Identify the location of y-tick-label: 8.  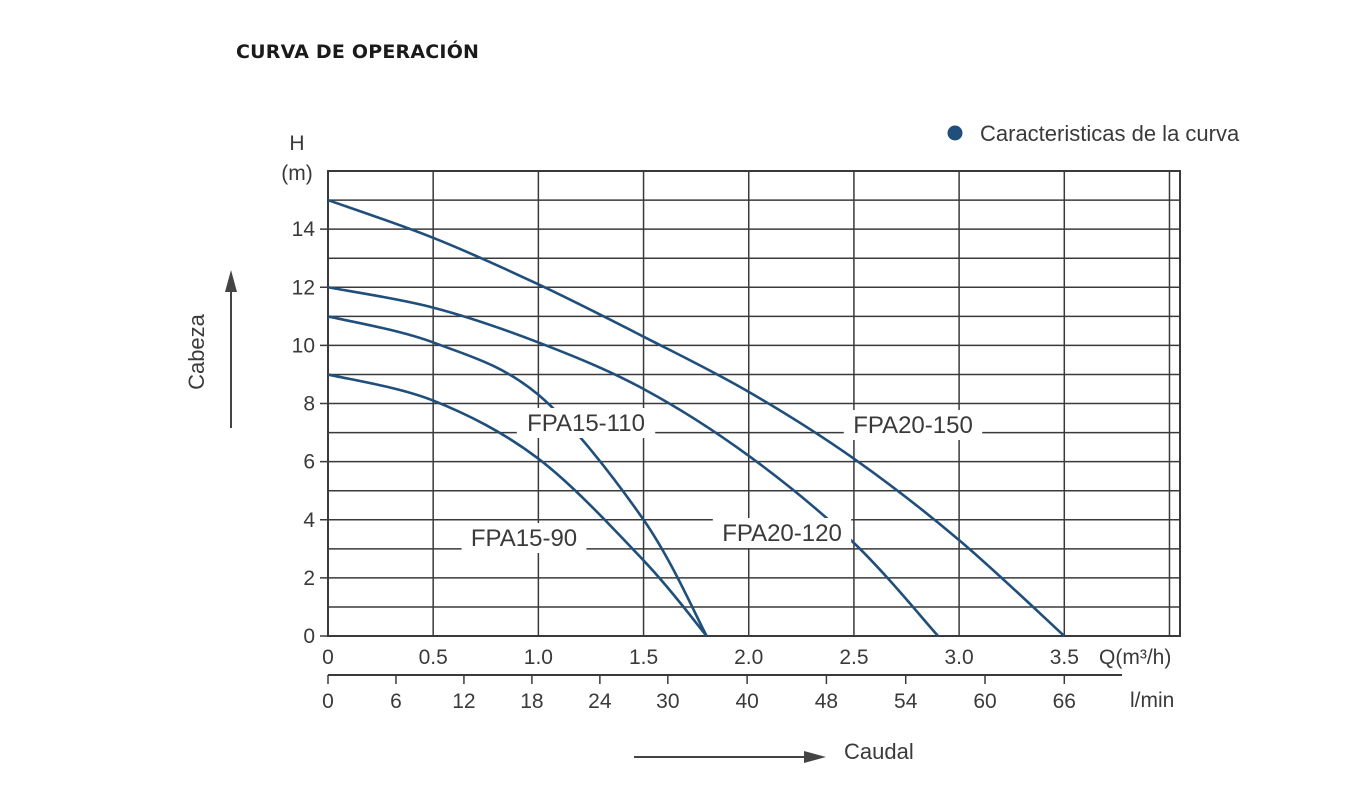
(309, 404).